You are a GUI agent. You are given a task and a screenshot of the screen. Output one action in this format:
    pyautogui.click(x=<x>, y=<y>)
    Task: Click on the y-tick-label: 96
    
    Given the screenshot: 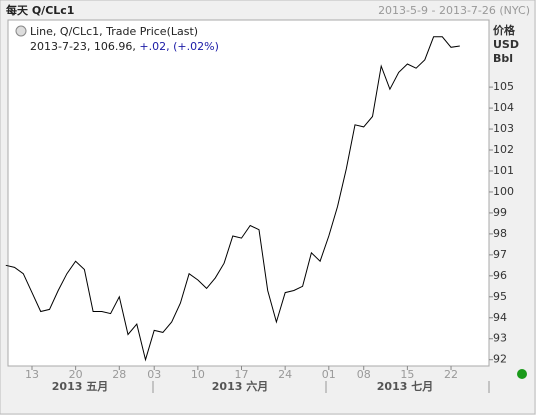 What is the action you would take?
    pyautogui.click(x=500, y=275)
    